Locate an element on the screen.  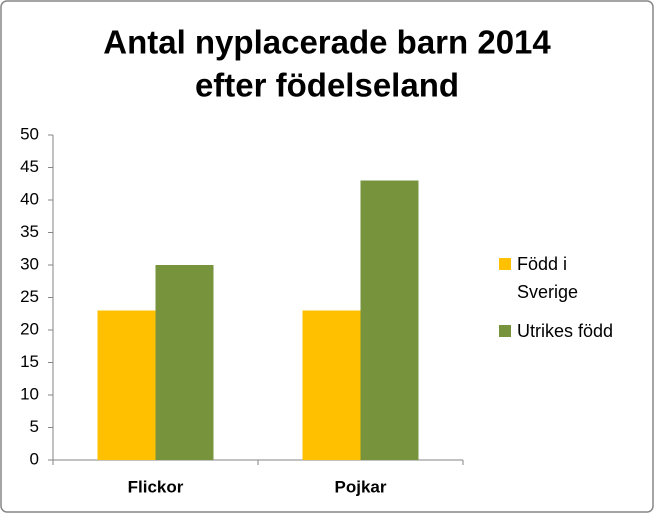
y-tick-label: 30 is located at coordinates (29, 263).